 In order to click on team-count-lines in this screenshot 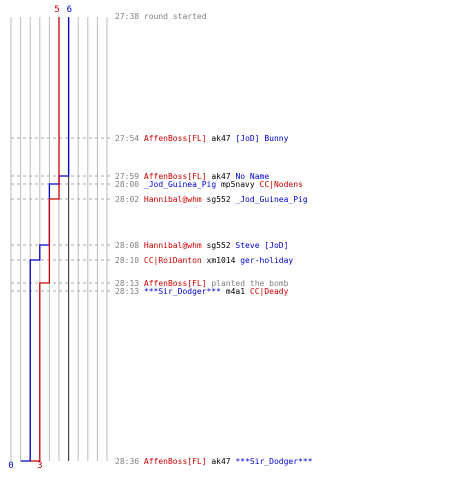, I will do `click(45, 239)`.